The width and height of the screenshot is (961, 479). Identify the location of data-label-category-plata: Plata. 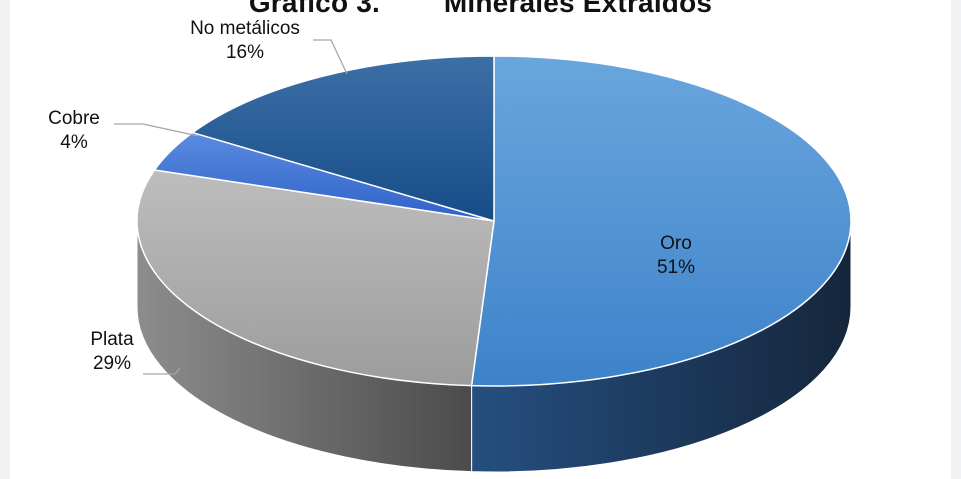
(112, 339).